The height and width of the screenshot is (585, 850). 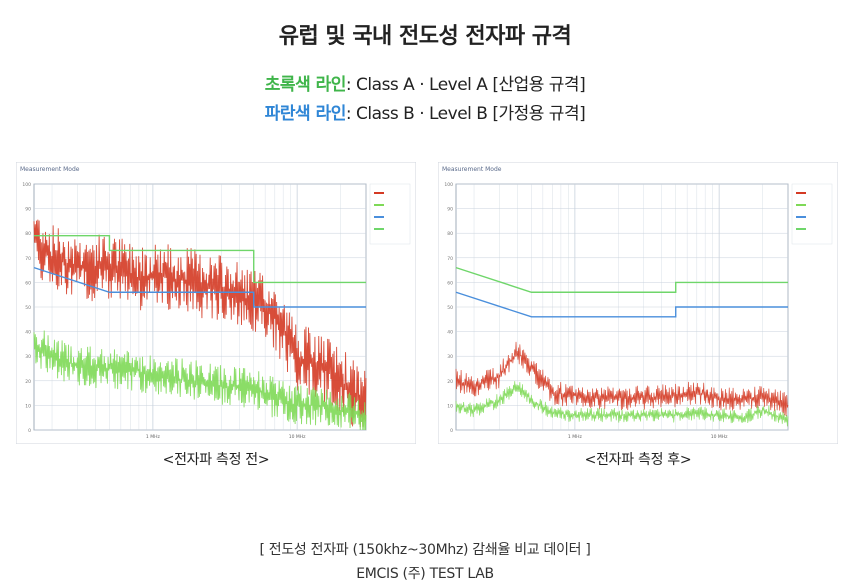 I want to click on caption-after: <전자파 측정 후>, so click(x=638, y=460).